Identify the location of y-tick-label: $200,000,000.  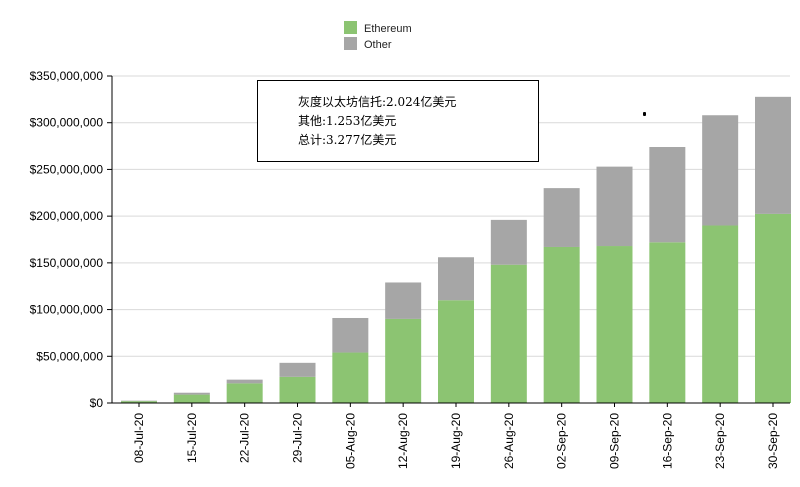
(67, 216).